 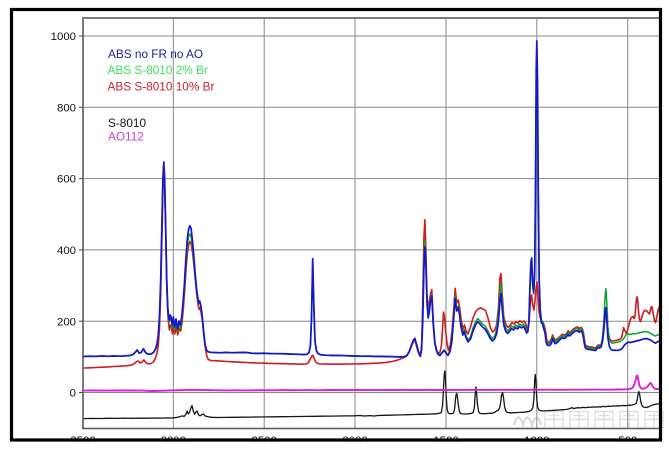 What do you see at coordinates (161, 87) in the screenshot?
I see `svg-text: ABS S-8010 10% Br` at bounding box center [161, 87].